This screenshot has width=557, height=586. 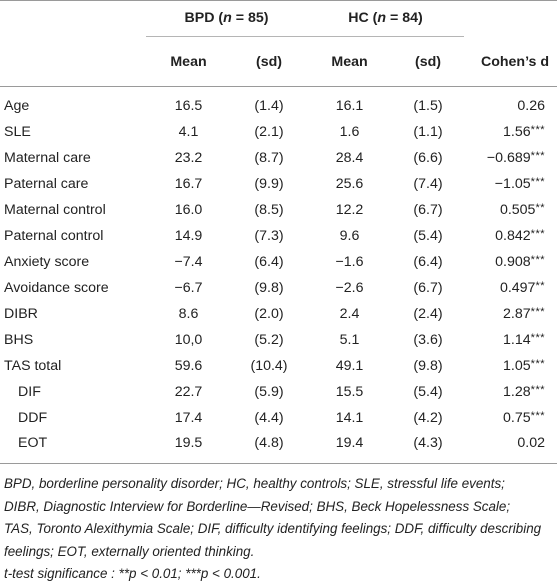 I want to click on cohens-d-value: −0.689, so click(x=508, y=158).